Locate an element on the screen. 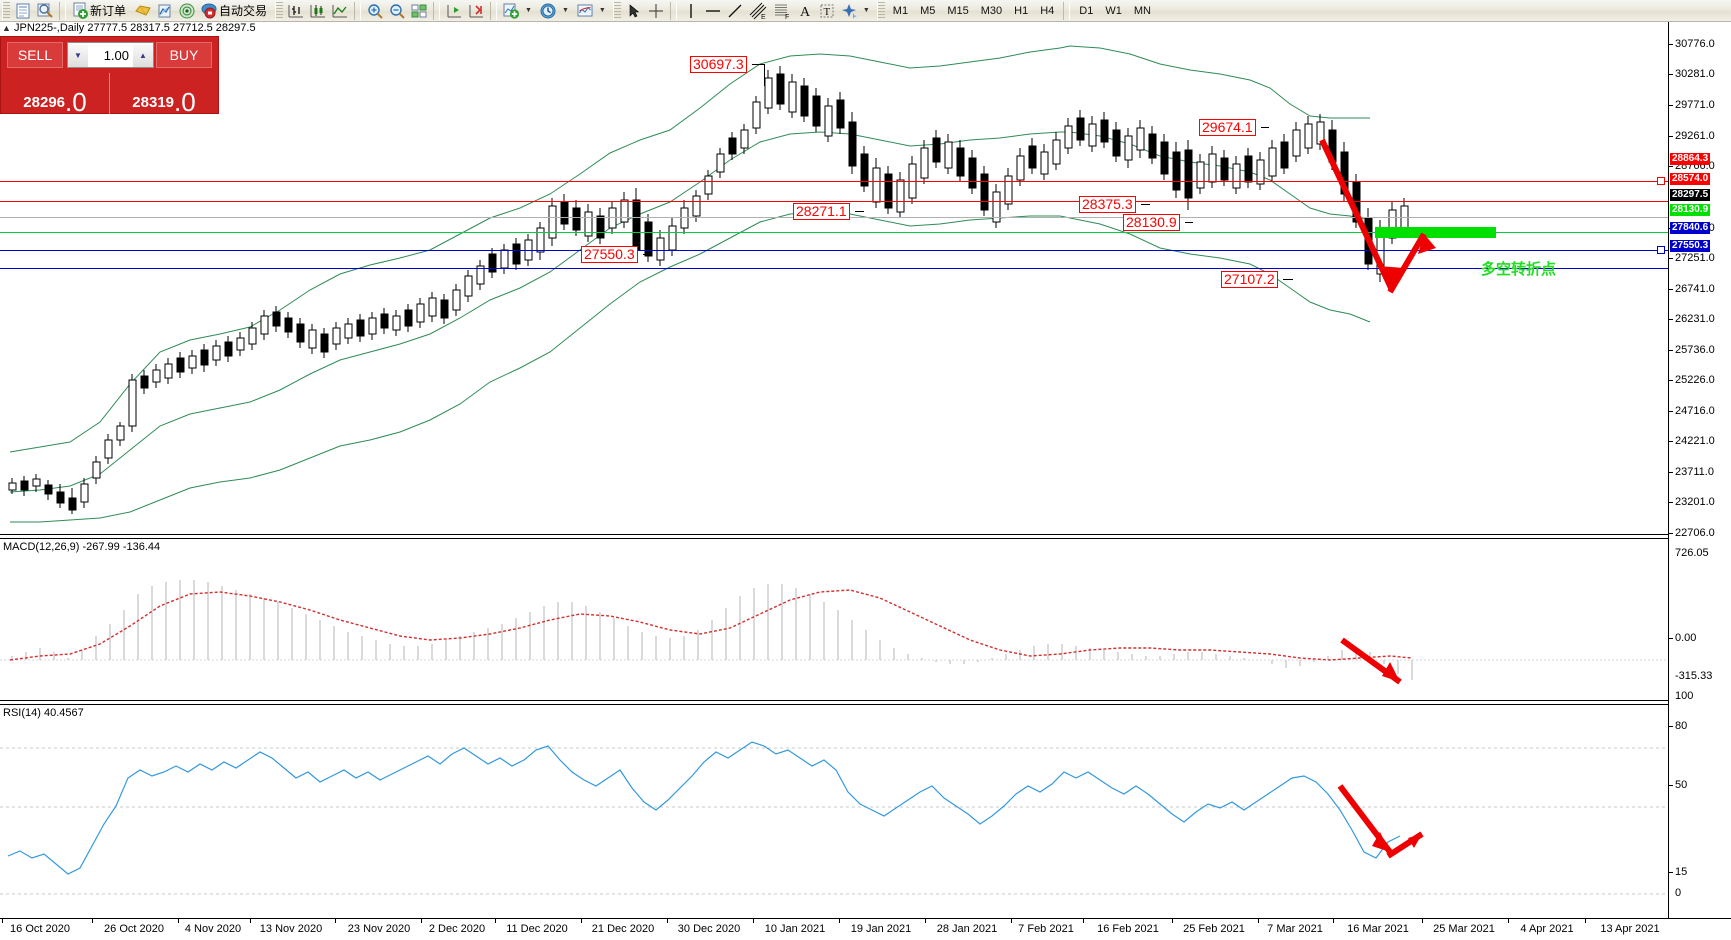 This screenshot has width=1731, height=940. data-window-button is located at coordinates (45, 11).